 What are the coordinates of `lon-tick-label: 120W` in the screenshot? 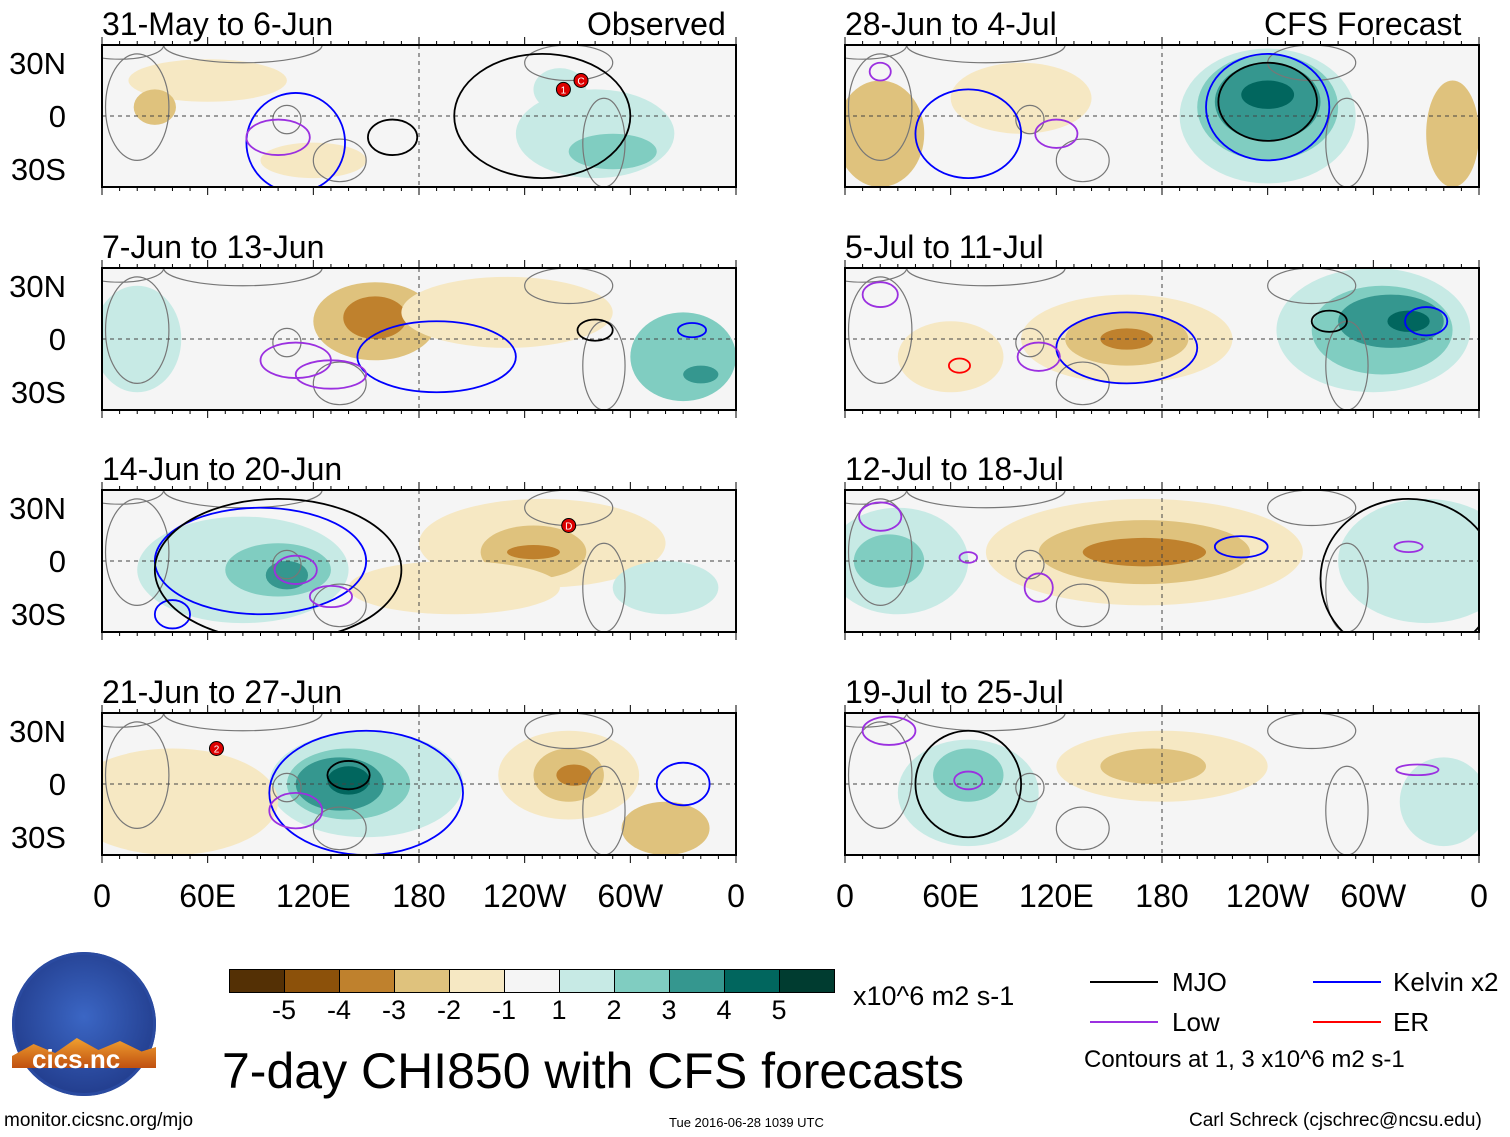 It's located at (524, 896).